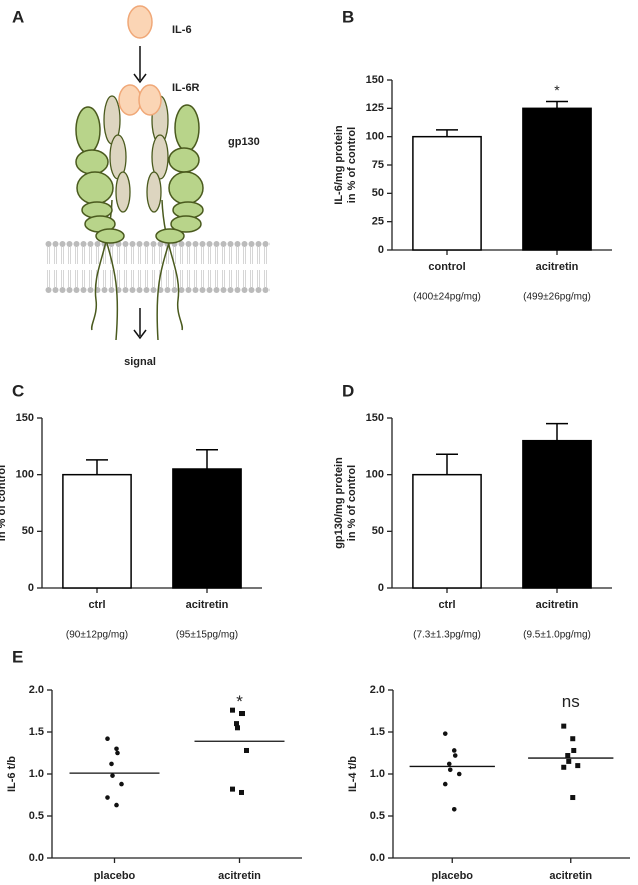 This screenshot has height=885, width=638. What do you see at coordinates (139, 174) in the screenshot?
I see `gp130-domains` at bounding box center [139, 174].